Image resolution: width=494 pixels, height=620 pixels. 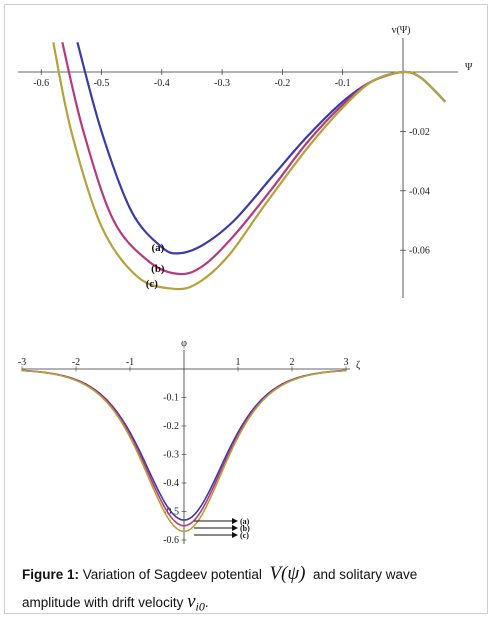 What do you see at coordinates (22, 362) in the screenshot?
I see `x-tick-label: -3` at bounding box center [22, 362].